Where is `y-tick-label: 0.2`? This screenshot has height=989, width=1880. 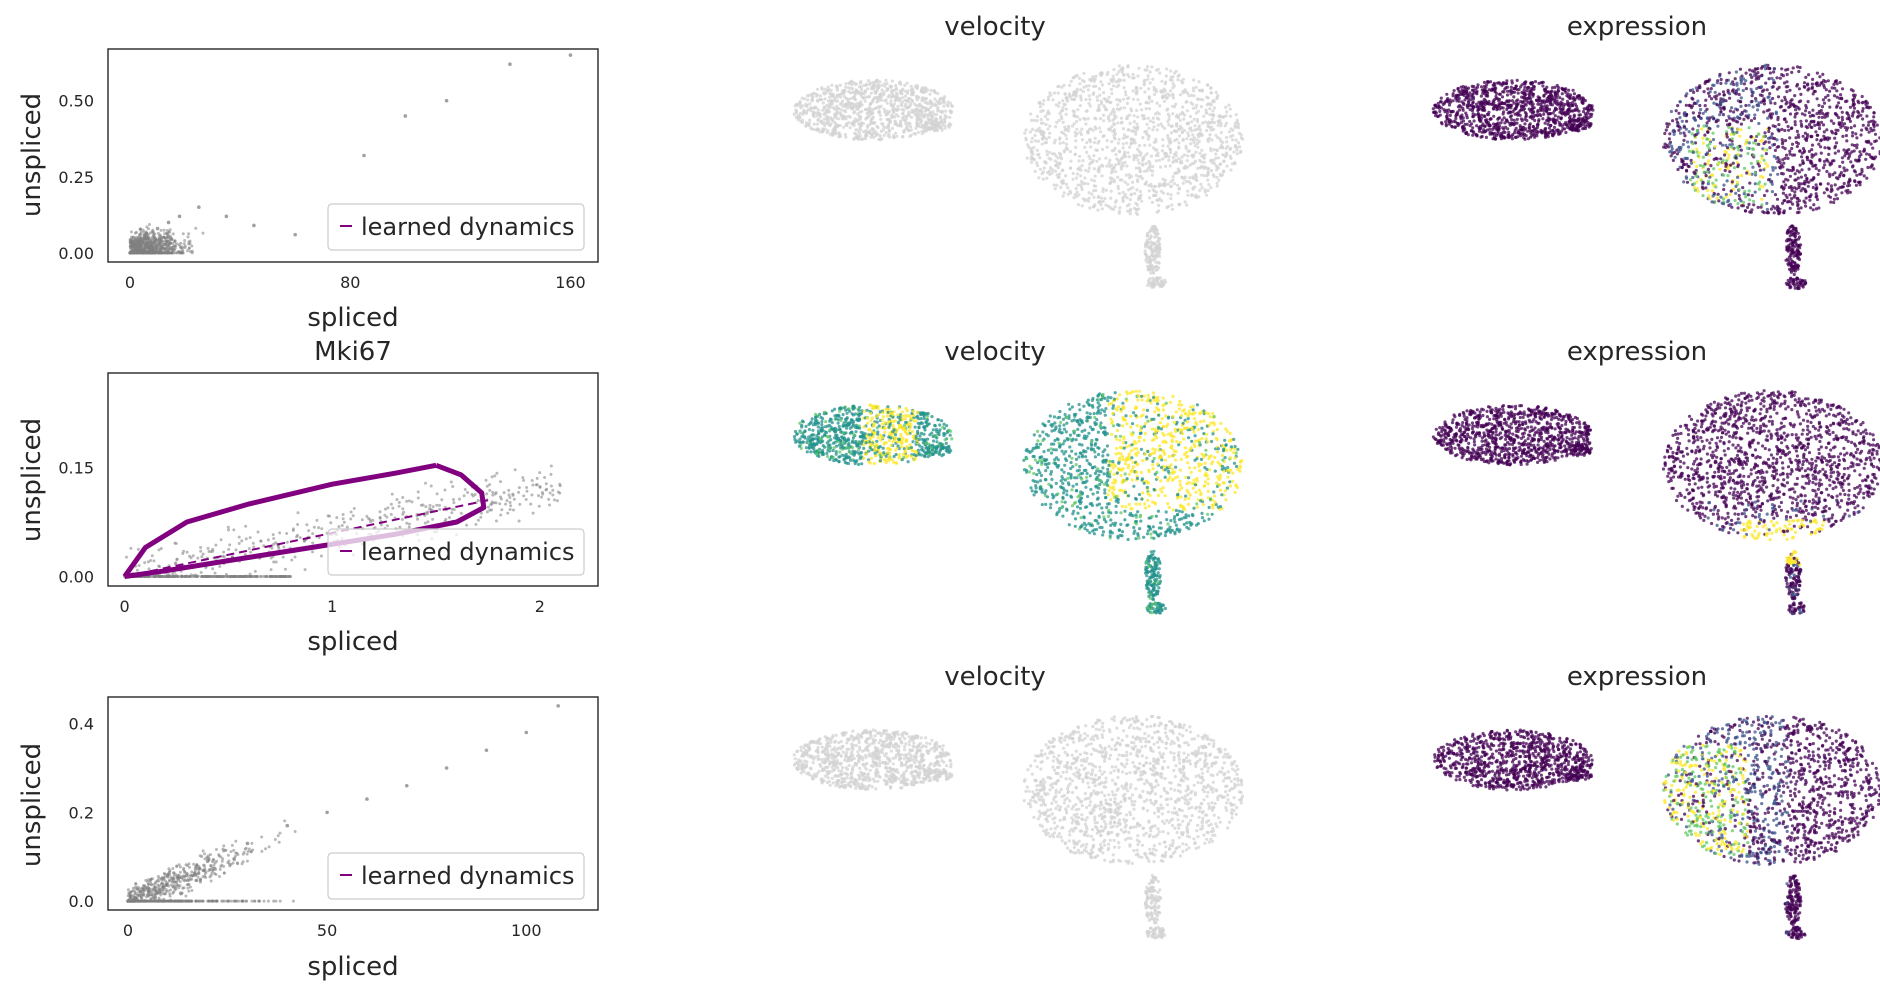
y-tick-label: 0.2 is located at coordinates (81, 812).